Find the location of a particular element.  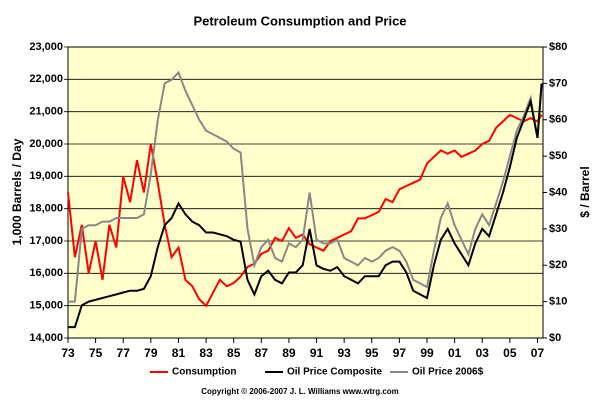

y2-axis-label: $ / Barrel is located at coordinates (585, 191).